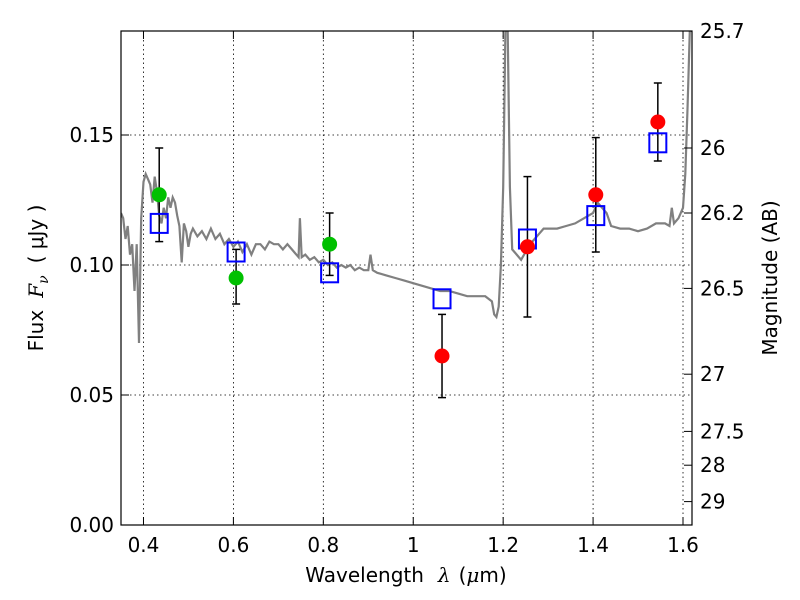 Image resolution: width=800 pixels, height=600 pixels. I want to click on x-tick-label: 1.6, so click(683, 545).